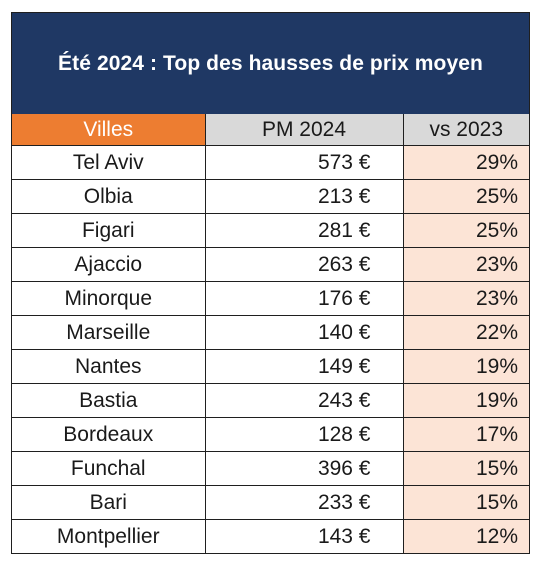 Image resolution: width=543 pixels, height=577 pixels. I want to click on city-cell: Nantes, so click(109, 366).